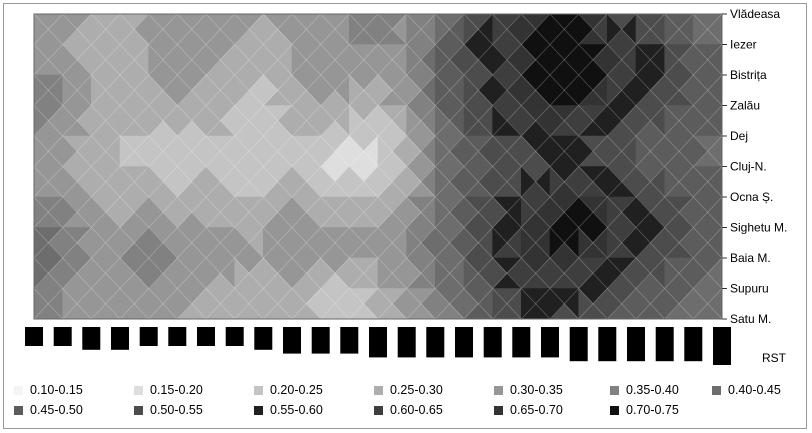 The height and width of the screenshot is (433, 812). Describe the element at coordinates (758, 228) in the screenshot. I see `y-tick-label: Sighetu M.` at that location.